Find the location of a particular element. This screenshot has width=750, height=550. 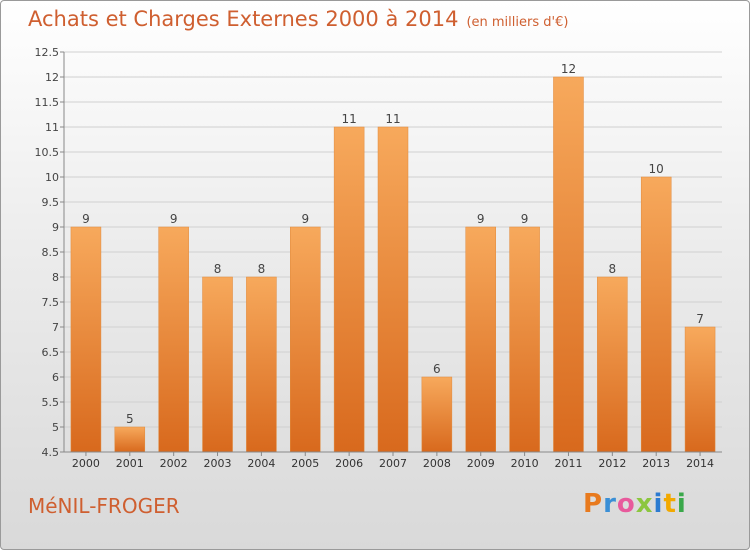

x-tick-label: 2010 is located at coordinates (525, 463).